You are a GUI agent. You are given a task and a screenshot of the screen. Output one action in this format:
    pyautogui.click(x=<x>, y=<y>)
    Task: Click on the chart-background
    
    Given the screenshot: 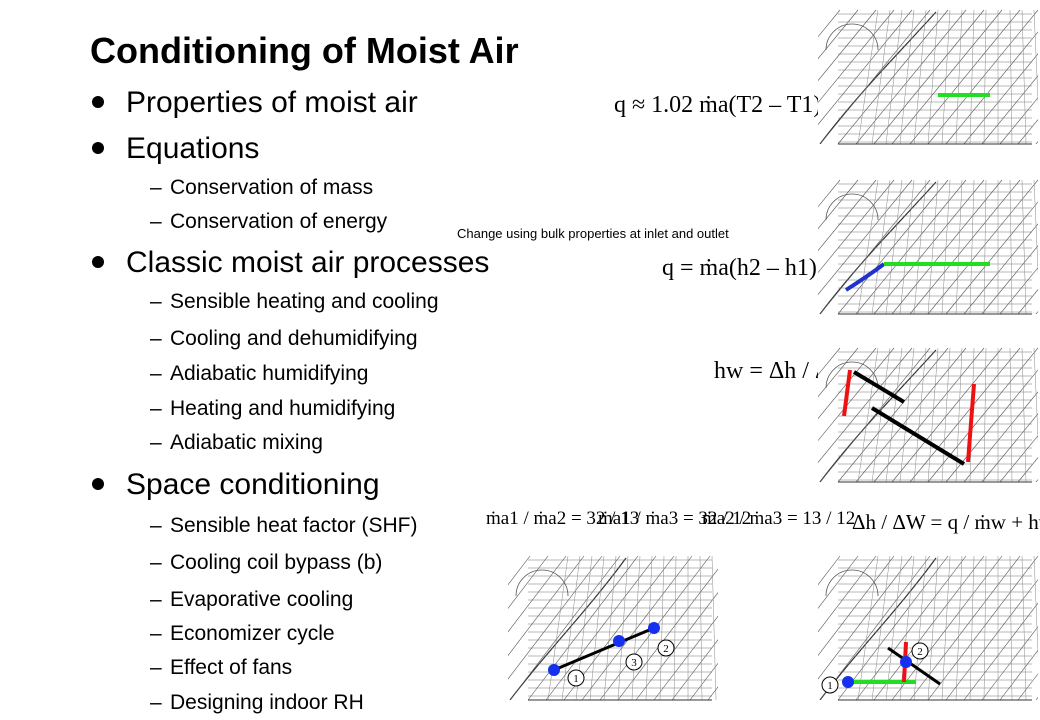 What is the action you would take?
    pyautogui.click(x=928, y=255)
    